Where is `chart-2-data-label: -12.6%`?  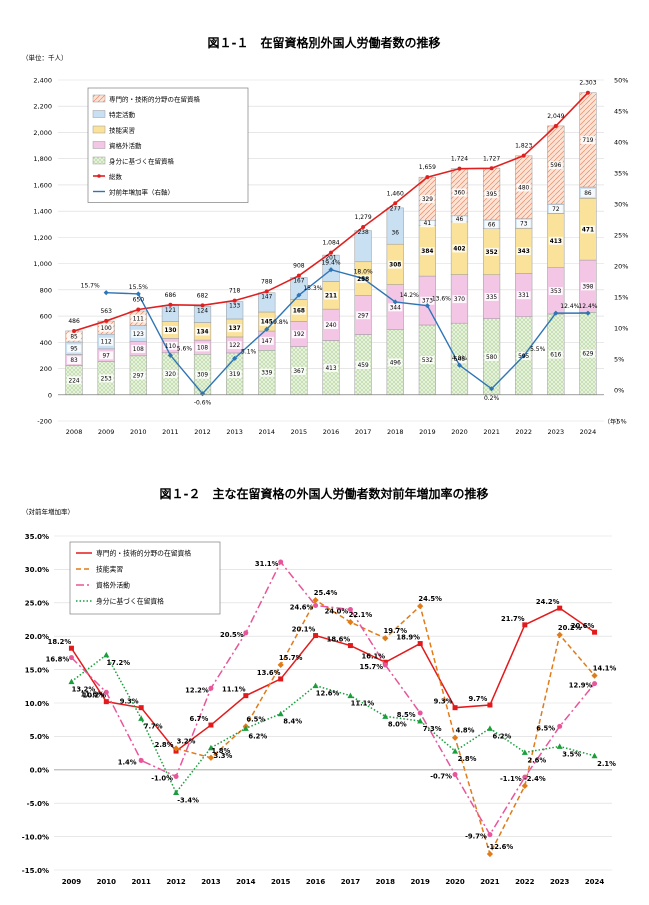 chart-2-data-label: -12.6% is located at coordinates (500, 847).